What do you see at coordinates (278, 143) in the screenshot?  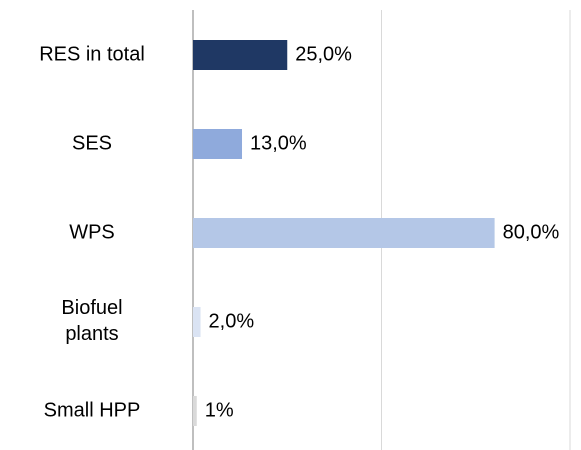 I see `value-label: 13,0%` at bounding box center [278, 143].